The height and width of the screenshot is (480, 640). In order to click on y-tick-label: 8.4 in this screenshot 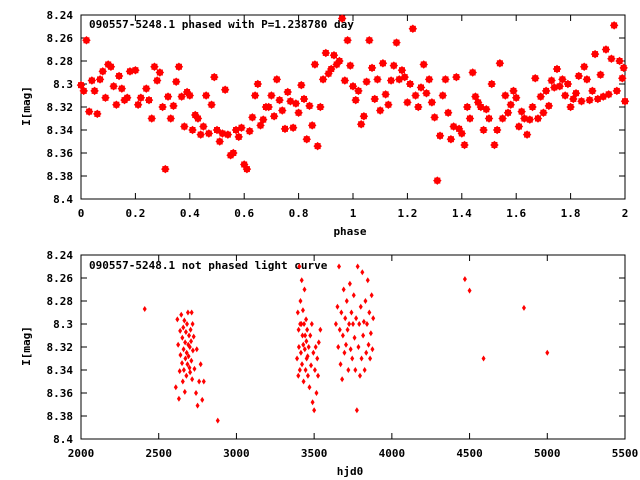, I will do `click(63, 439)`.